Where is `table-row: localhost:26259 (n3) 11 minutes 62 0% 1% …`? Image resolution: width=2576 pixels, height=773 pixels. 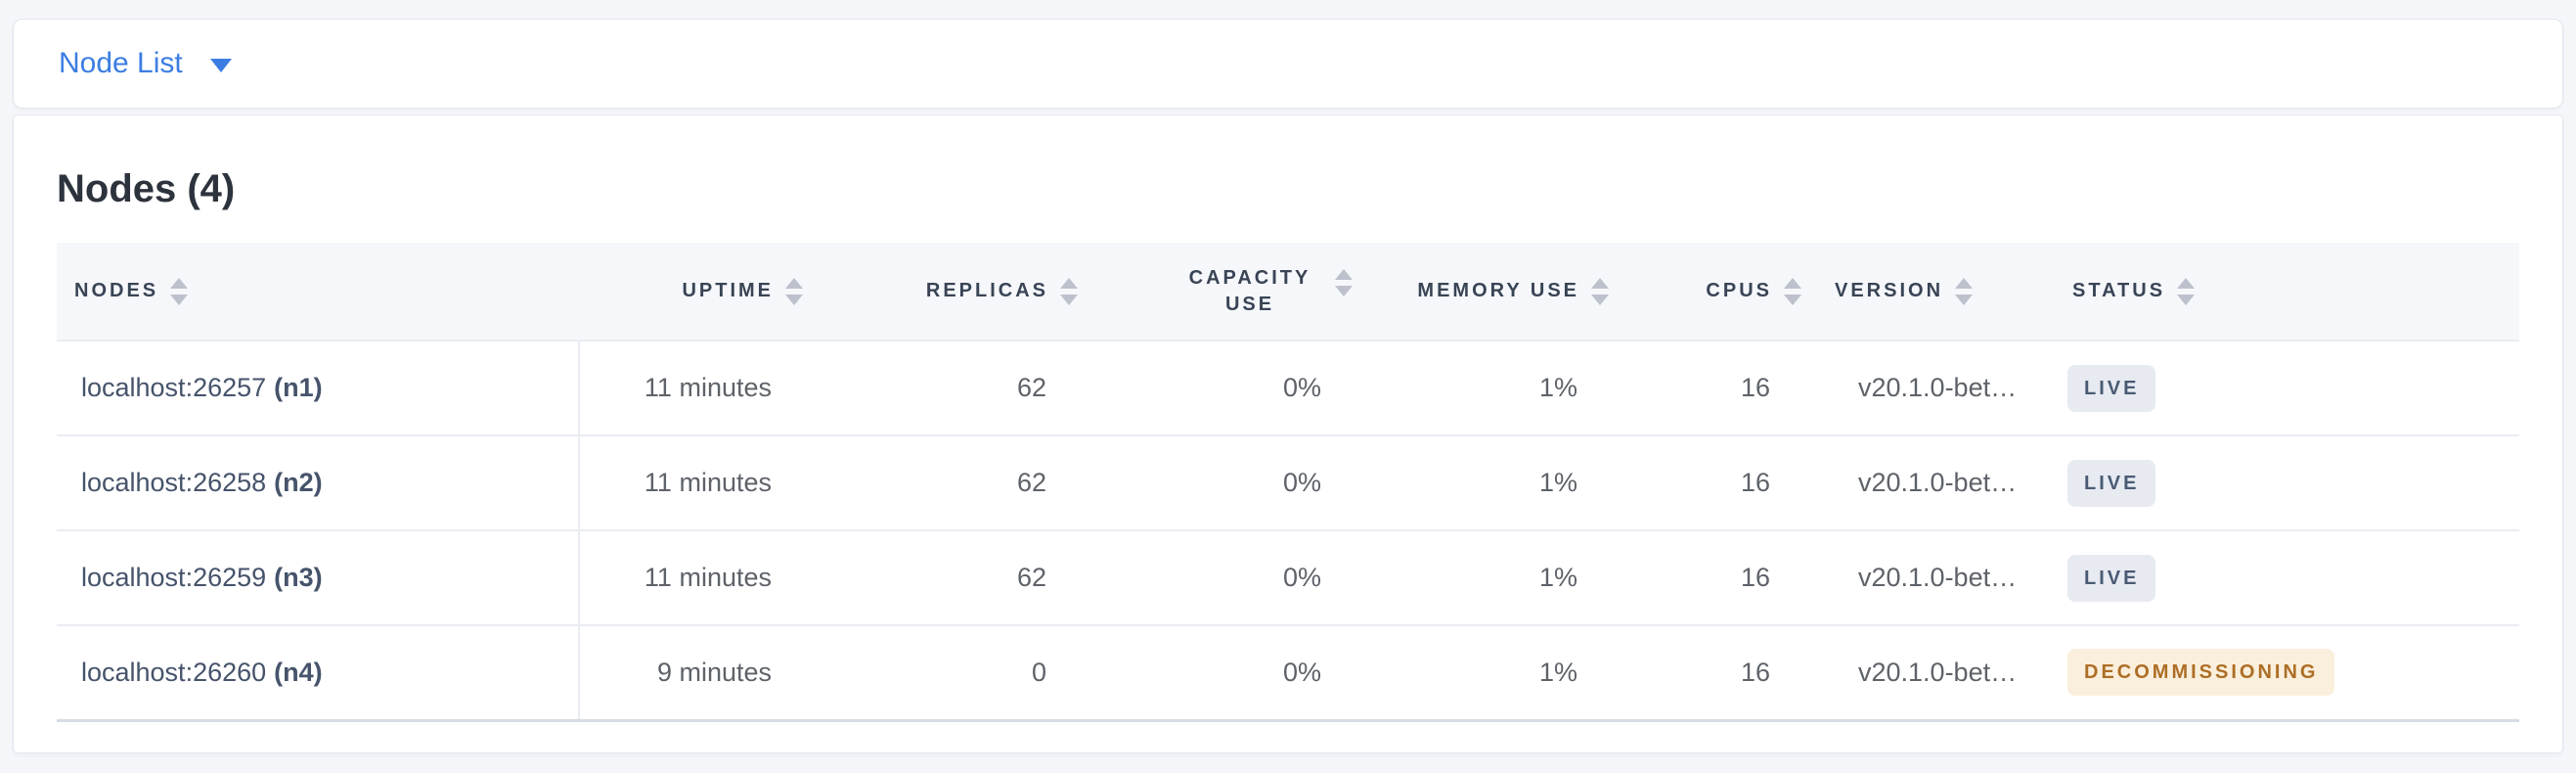
table-row: localhost:26259 (n3) 11 minutes 62 0% 1% … is located at coordinates (1288, 577).